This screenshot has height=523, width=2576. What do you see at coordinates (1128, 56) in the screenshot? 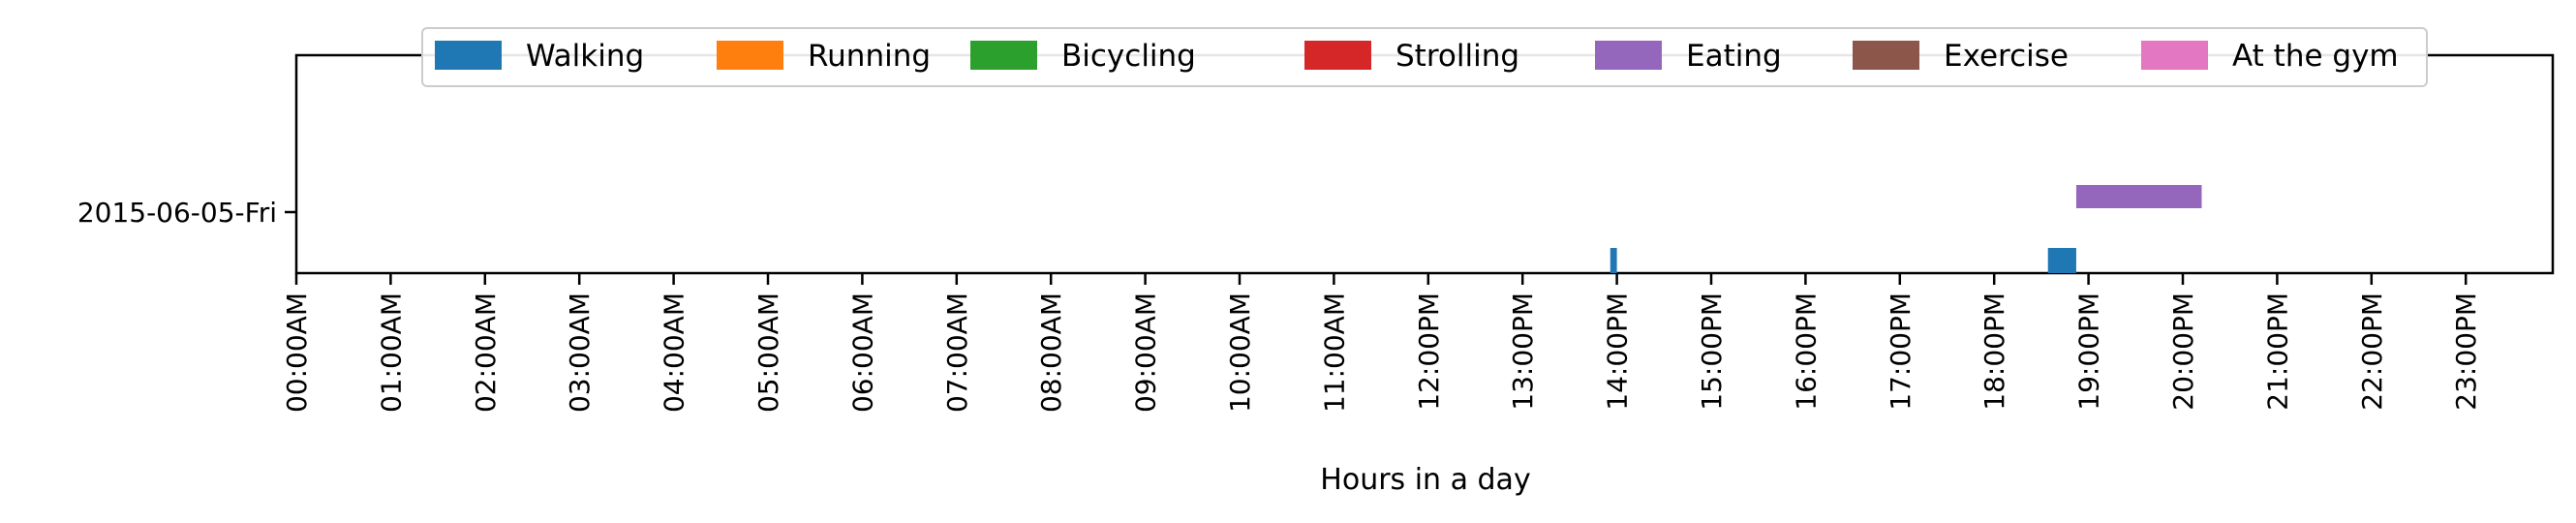
I see `legend-label-bicycling: Bicycling` at bounding box center [1128, 56].